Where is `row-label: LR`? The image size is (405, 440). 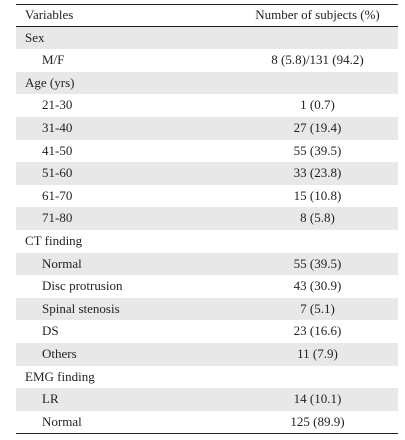
row-label: LR is located at coordinates (50, 399).